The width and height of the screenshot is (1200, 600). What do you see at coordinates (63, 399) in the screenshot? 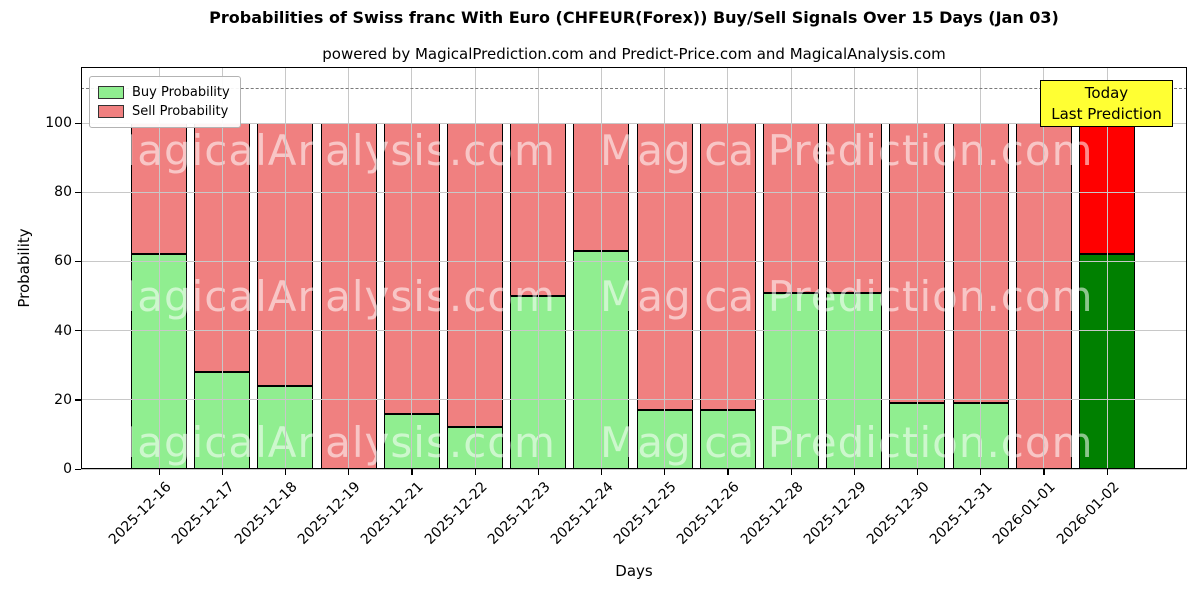
I see `y-tick-label: 20` at bounding box center [63, 399].